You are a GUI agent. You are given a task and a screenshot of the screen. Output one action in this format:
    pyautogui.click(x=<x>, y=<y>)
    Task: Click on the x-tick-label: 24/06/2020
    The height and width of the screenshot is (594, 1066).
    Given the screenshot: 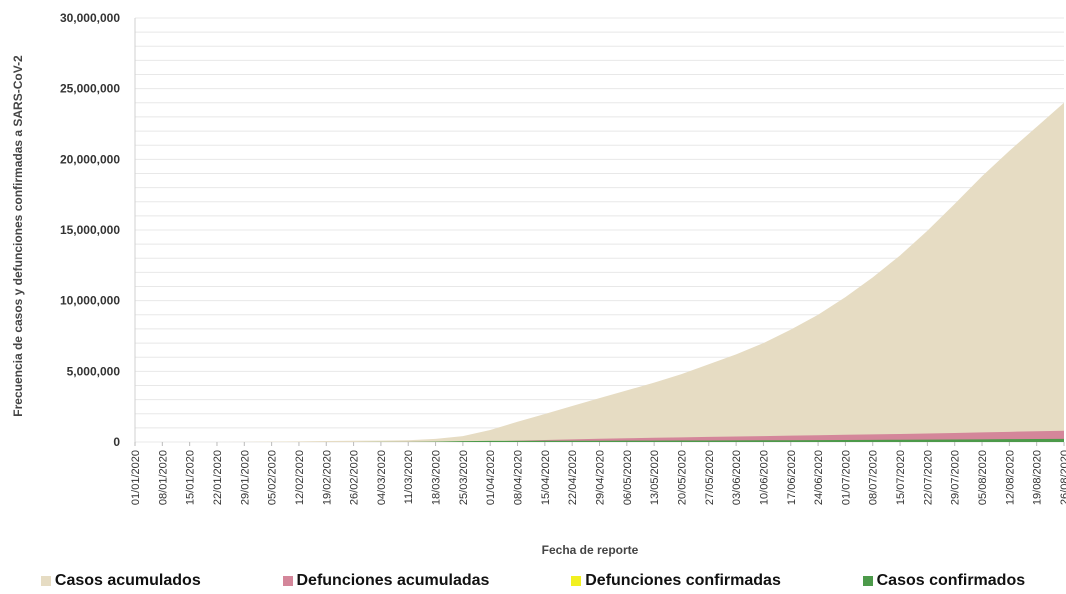 What is the action you would take?
    pyautogui.click(x=819, y=477)
    